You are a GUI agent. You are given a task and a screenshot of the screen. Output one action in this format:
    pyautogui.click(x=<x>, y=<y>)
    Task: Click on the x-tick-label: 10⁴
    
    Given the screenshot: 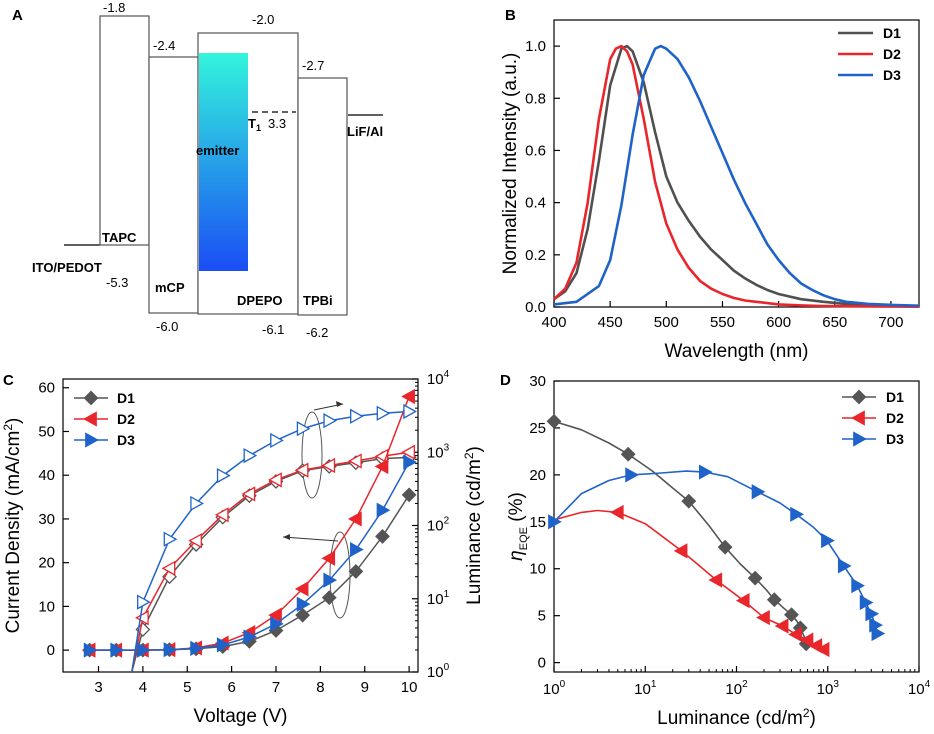 What is the action you would take?
    pyautogui.click(x=919, y=688)
    